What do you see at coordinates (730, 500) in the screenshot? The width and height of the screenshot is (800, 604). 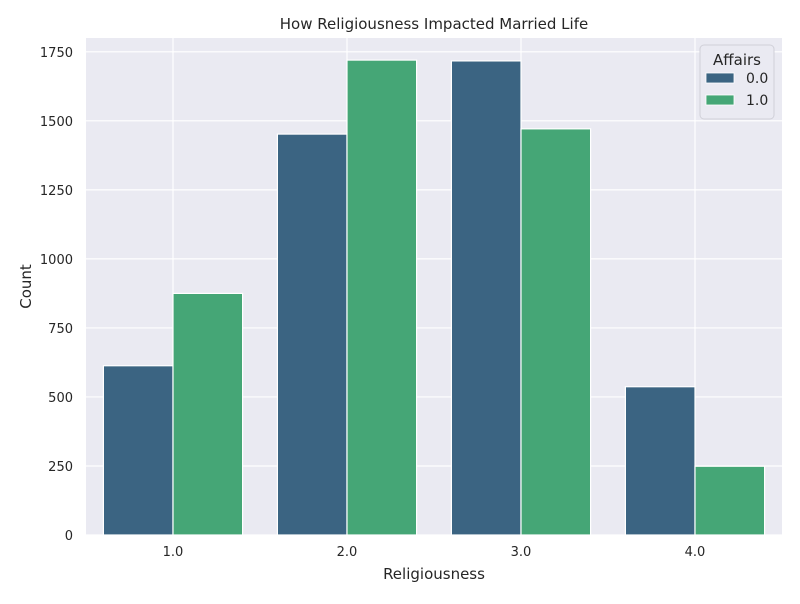 I see `bar-series-1.0-cat-4.0` at bounding box center [730, 500].